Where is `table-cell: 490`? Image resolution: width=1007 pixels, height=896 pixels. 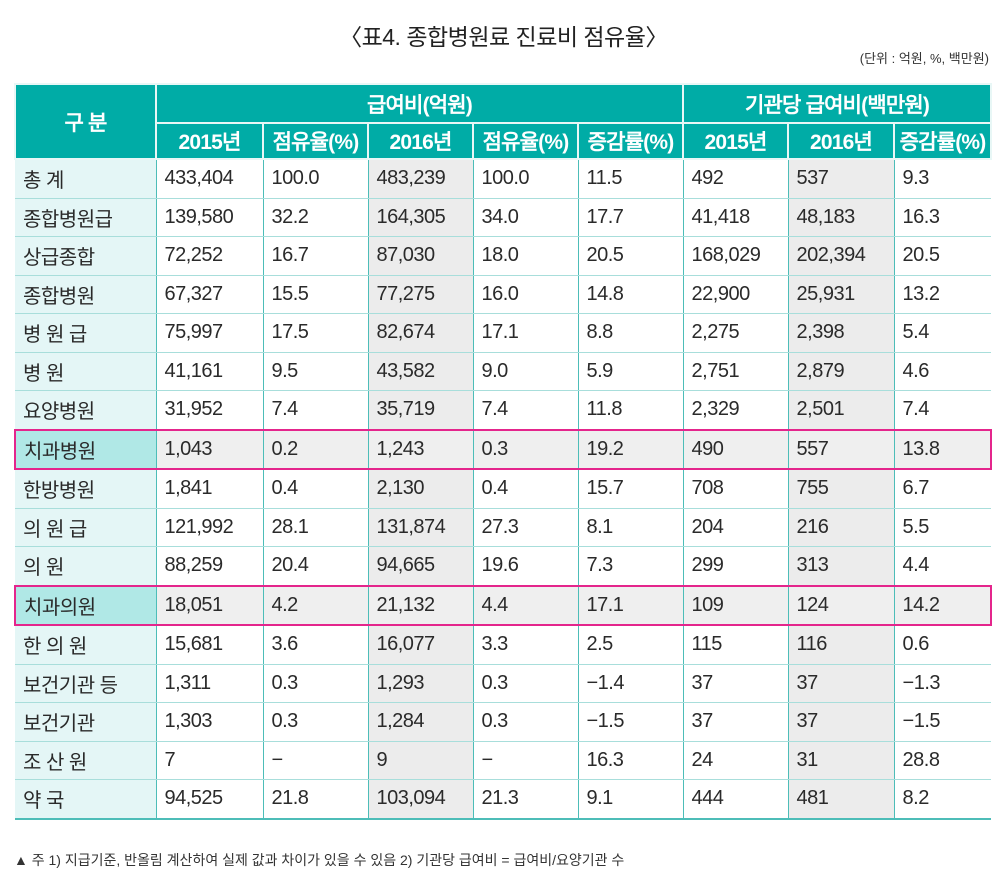
table-cell: 490 is located at coordinates (735, 449).